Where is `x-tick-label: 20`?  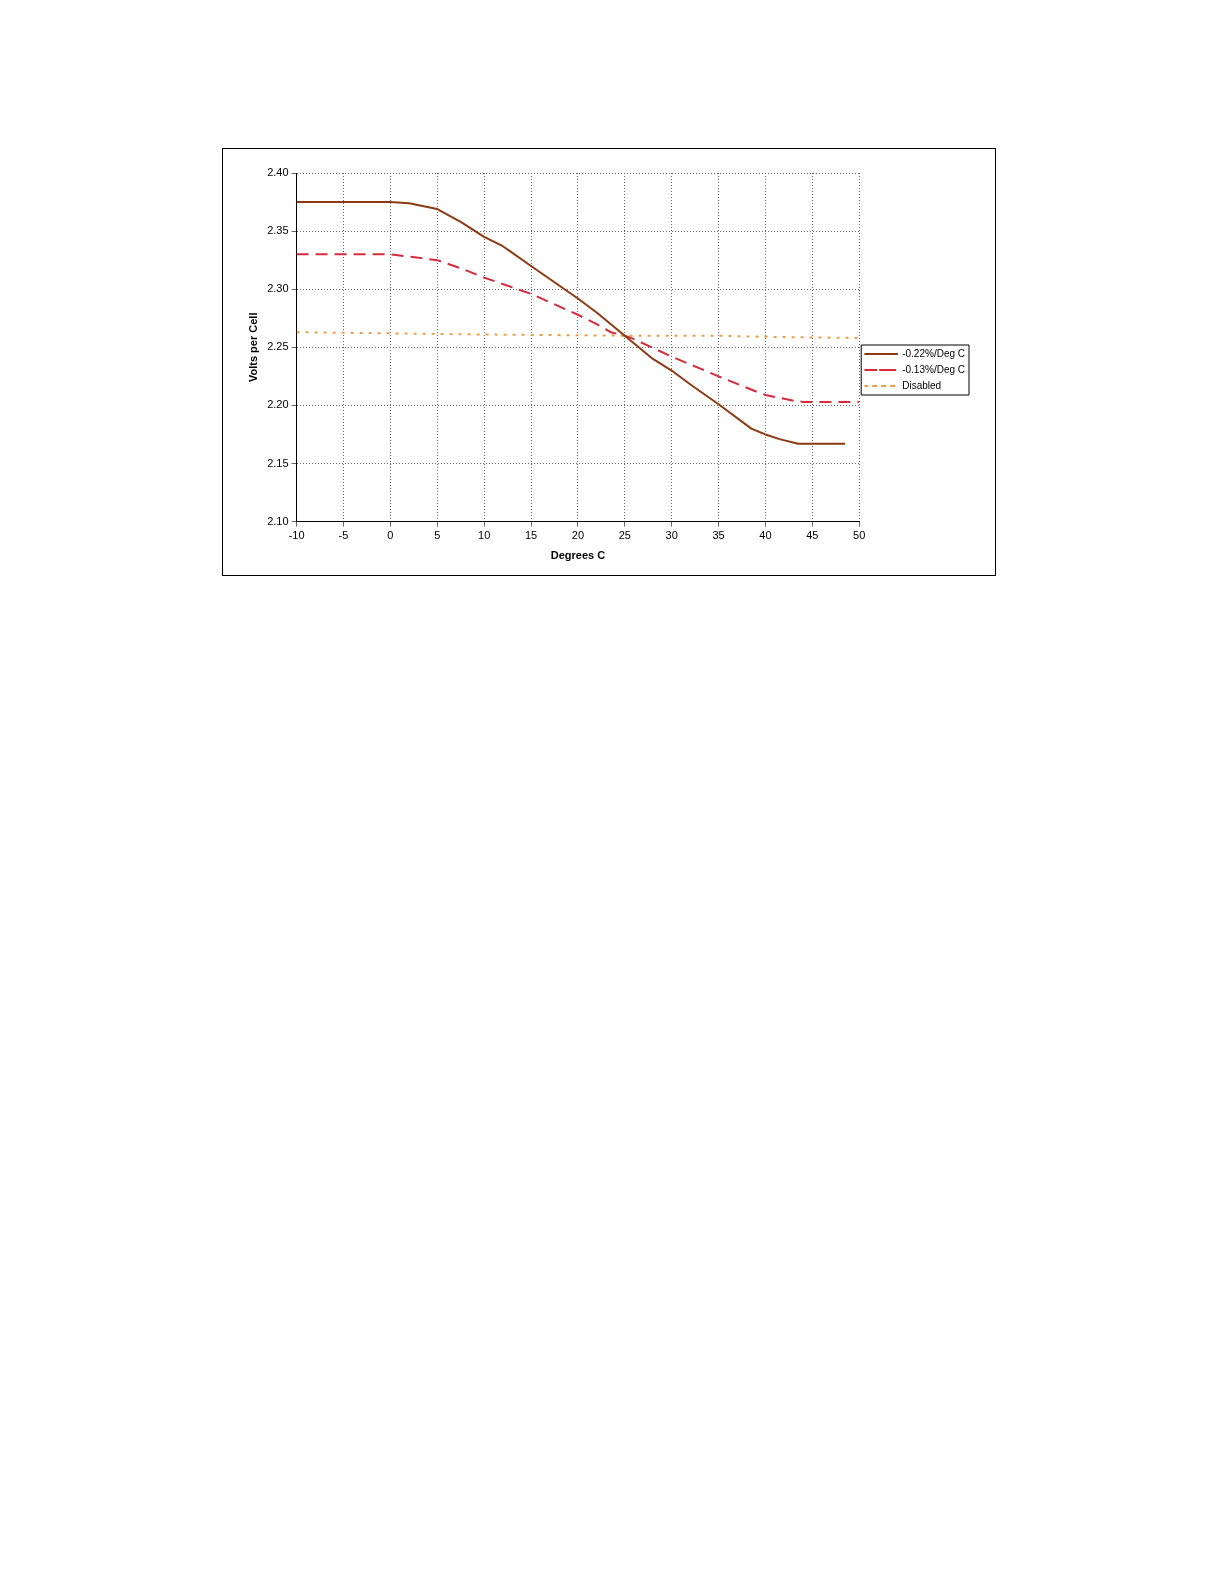 x-tick-label: 20 is located at coordinates (578, 535).